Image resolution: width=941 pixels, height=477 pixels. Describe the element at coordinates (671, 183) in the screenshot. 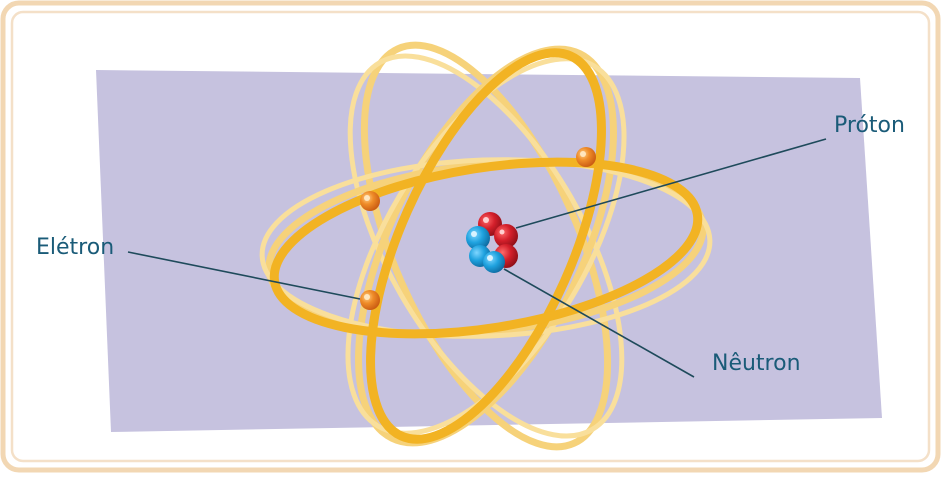

I see `proton-leader-line` at that location.